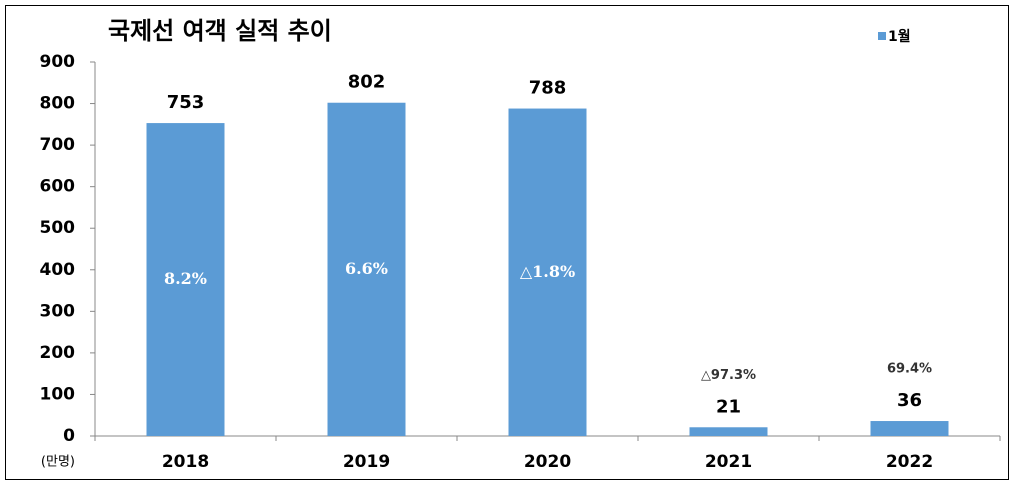 This screenshot has height=484, width=1014. I want to click on y-tick-label: 100, so click(58, 394).